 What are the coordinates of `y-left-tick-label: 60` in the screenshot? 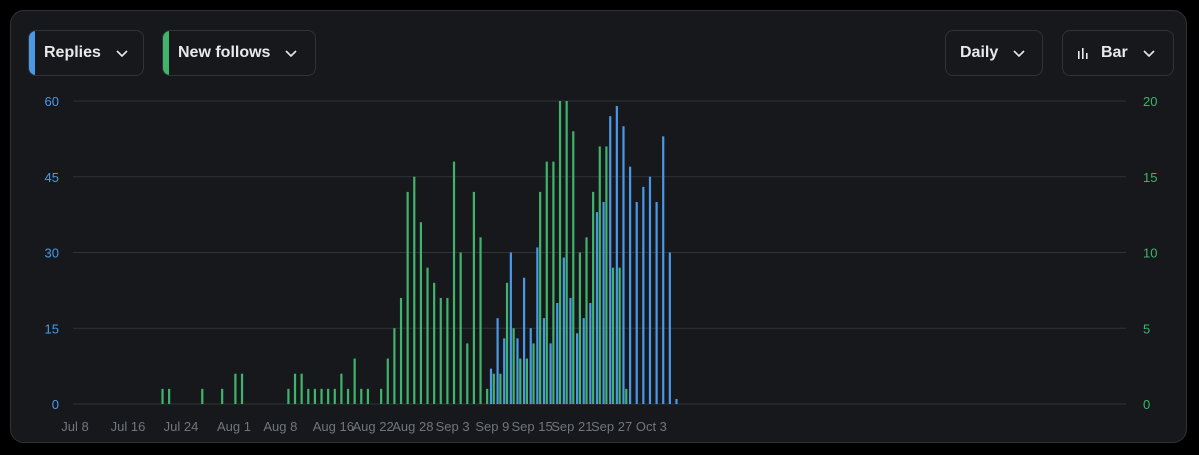 It's located at (52, 101).